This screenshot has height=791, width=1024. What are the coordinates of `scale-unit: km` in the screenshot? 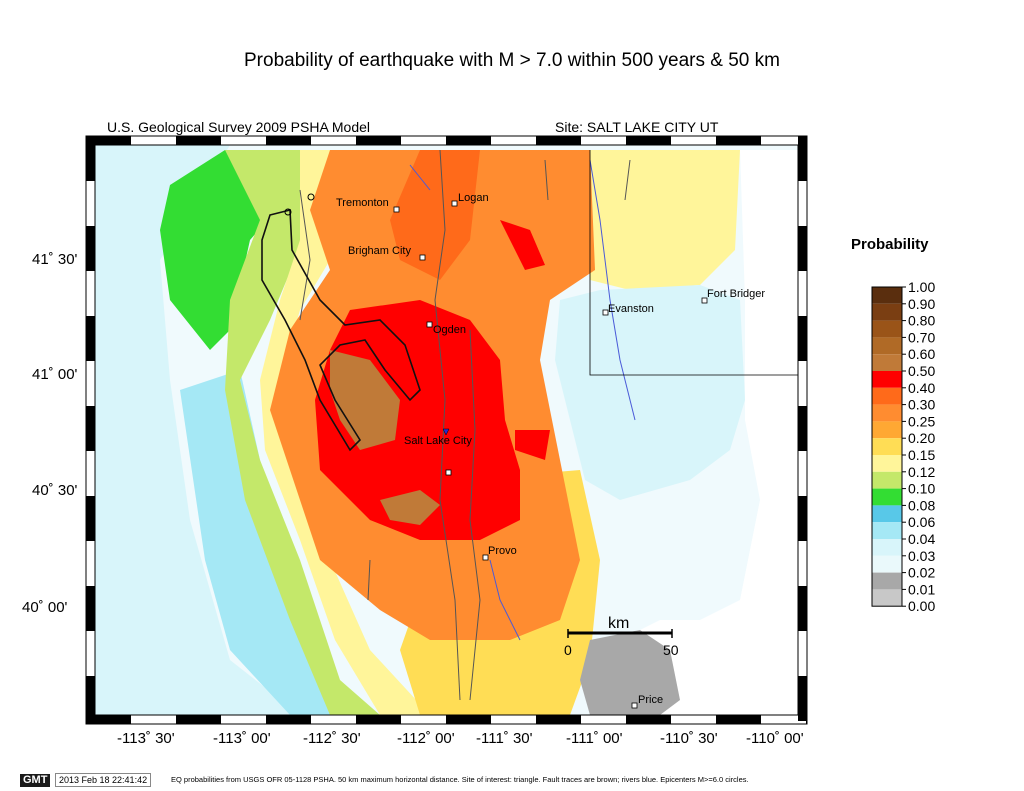 It's located at (618, 623).